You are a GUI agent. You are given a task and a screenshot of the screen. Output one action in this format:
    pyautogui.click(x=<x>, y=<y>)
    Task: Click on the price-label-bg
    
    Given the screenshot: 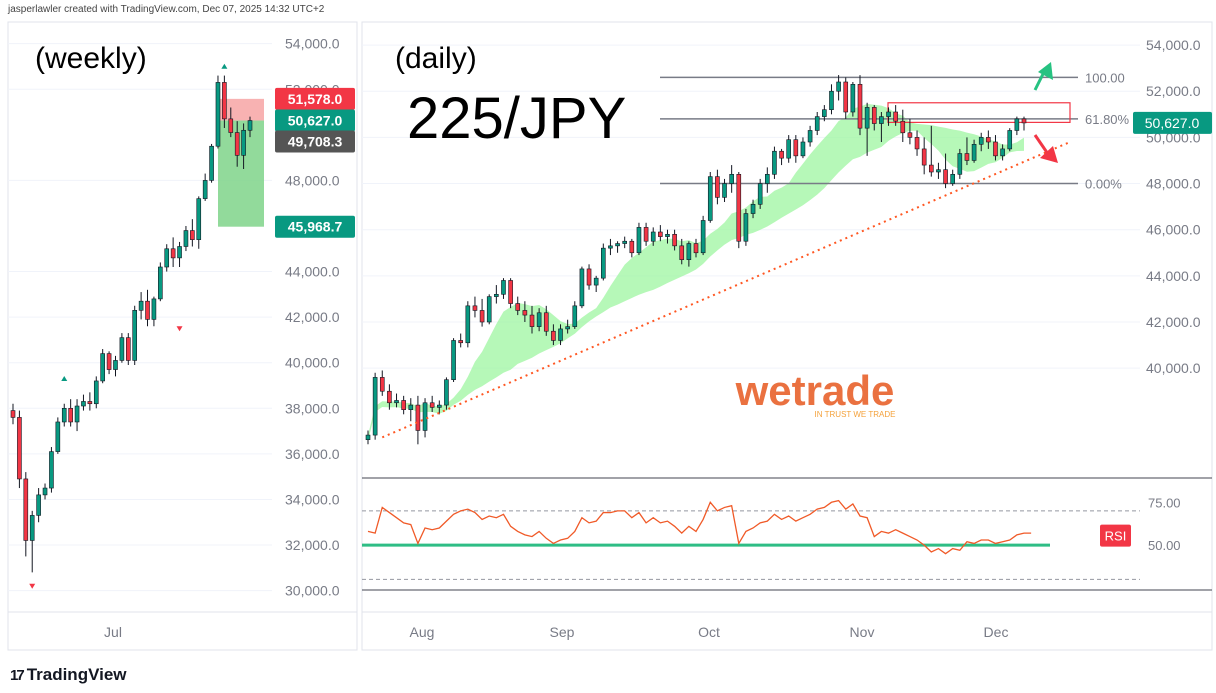 What is the action you would take?
    pyautogui.click(x=315, y=226)
    